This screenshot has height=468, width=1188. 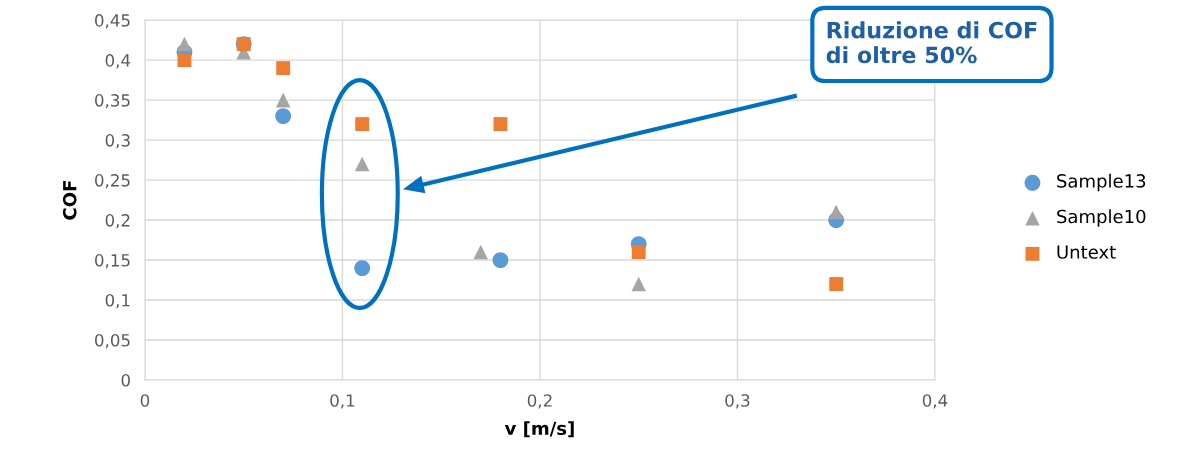 What do you see at coordinates (539, 429) in the screenshot?
I see `x-axis-title: v [m/s]` at bounding box center [539, 429].